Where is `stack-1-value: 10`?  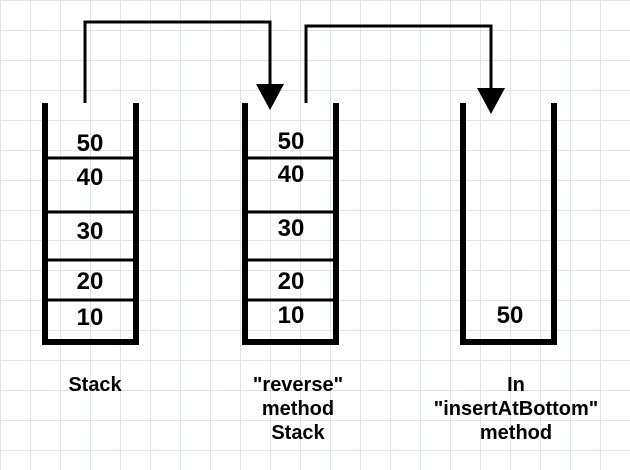 stack-1-value: 10 is located at coordinates (90, 317).